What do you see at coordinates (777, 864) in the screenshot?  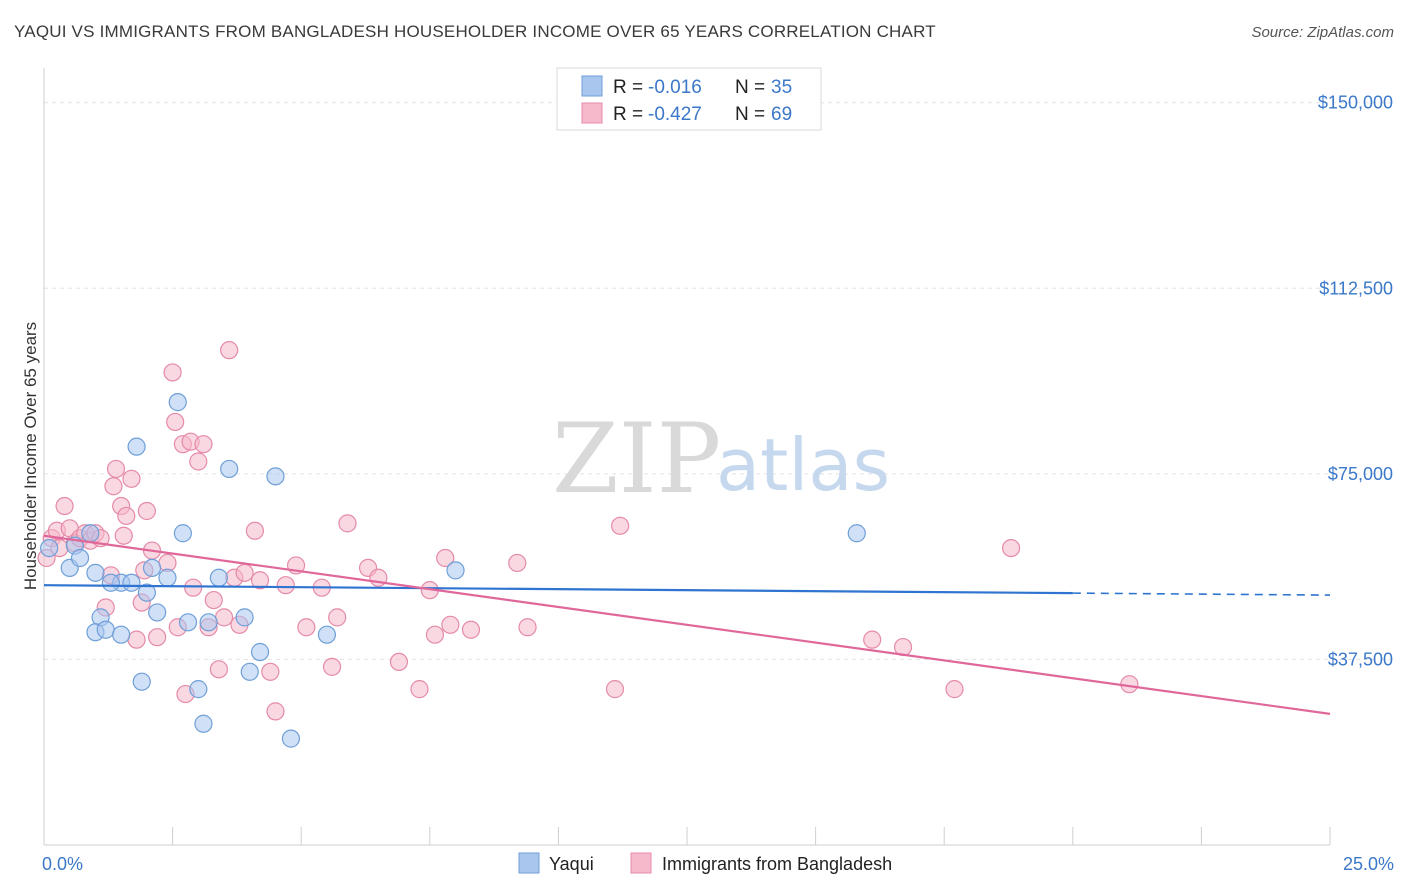 I see `bottom-legend-label-bangladesh: Immigrants from Bangladesh` at bounding box center [777, 864].